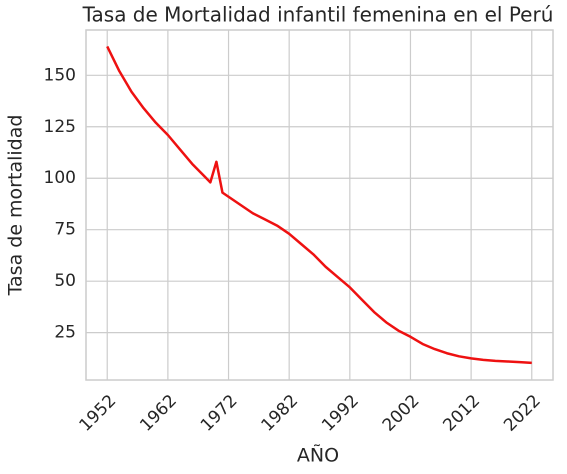 The height and width of the screenshot is (474, 567). Describe the element at coordinates (65, 230) in the screenshot. I see `y-tick-label: 75` at that location.